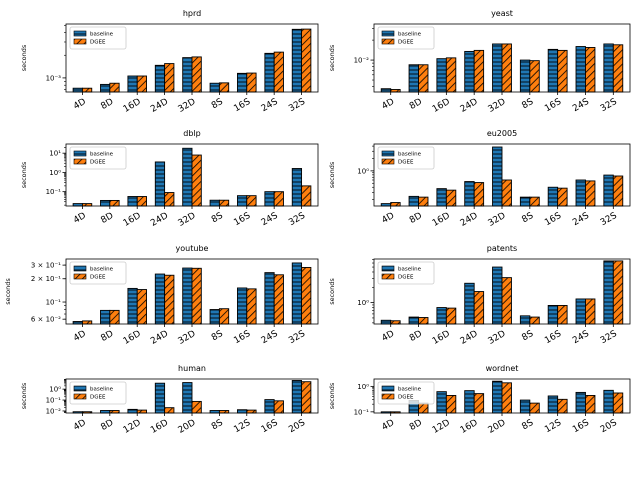 This screenshot has height=480, width=640. I want to click on y-tick-label: 10⁻¹, so click(362, 412).